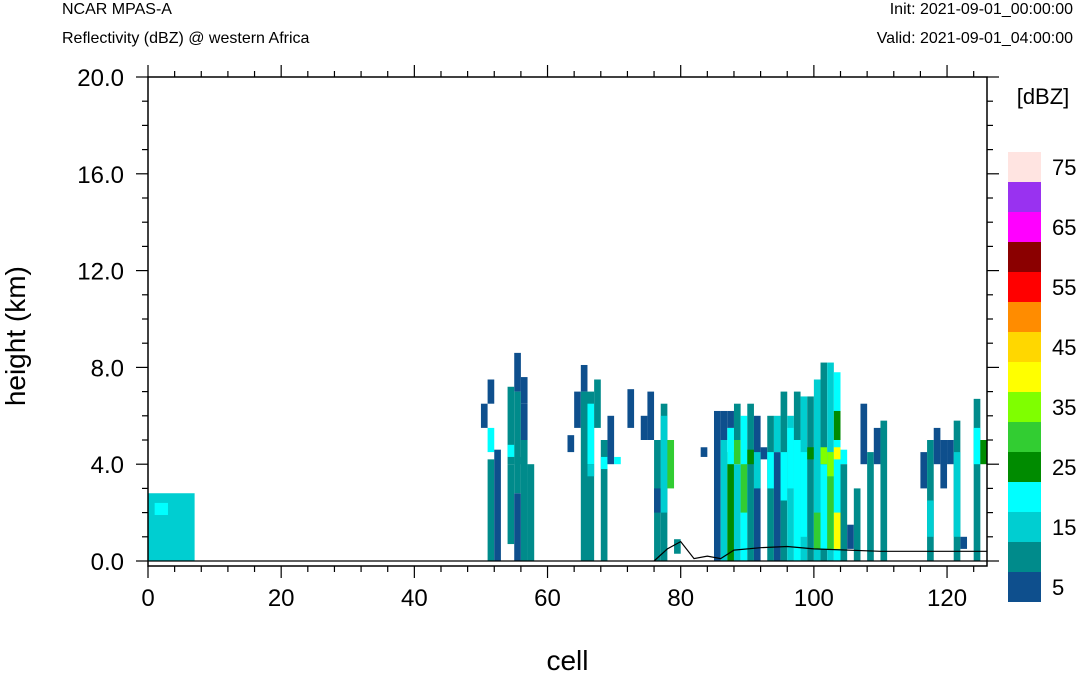 The image size is (1079, 677). I want to click on x-tick-label: 60, so click(547, 598).